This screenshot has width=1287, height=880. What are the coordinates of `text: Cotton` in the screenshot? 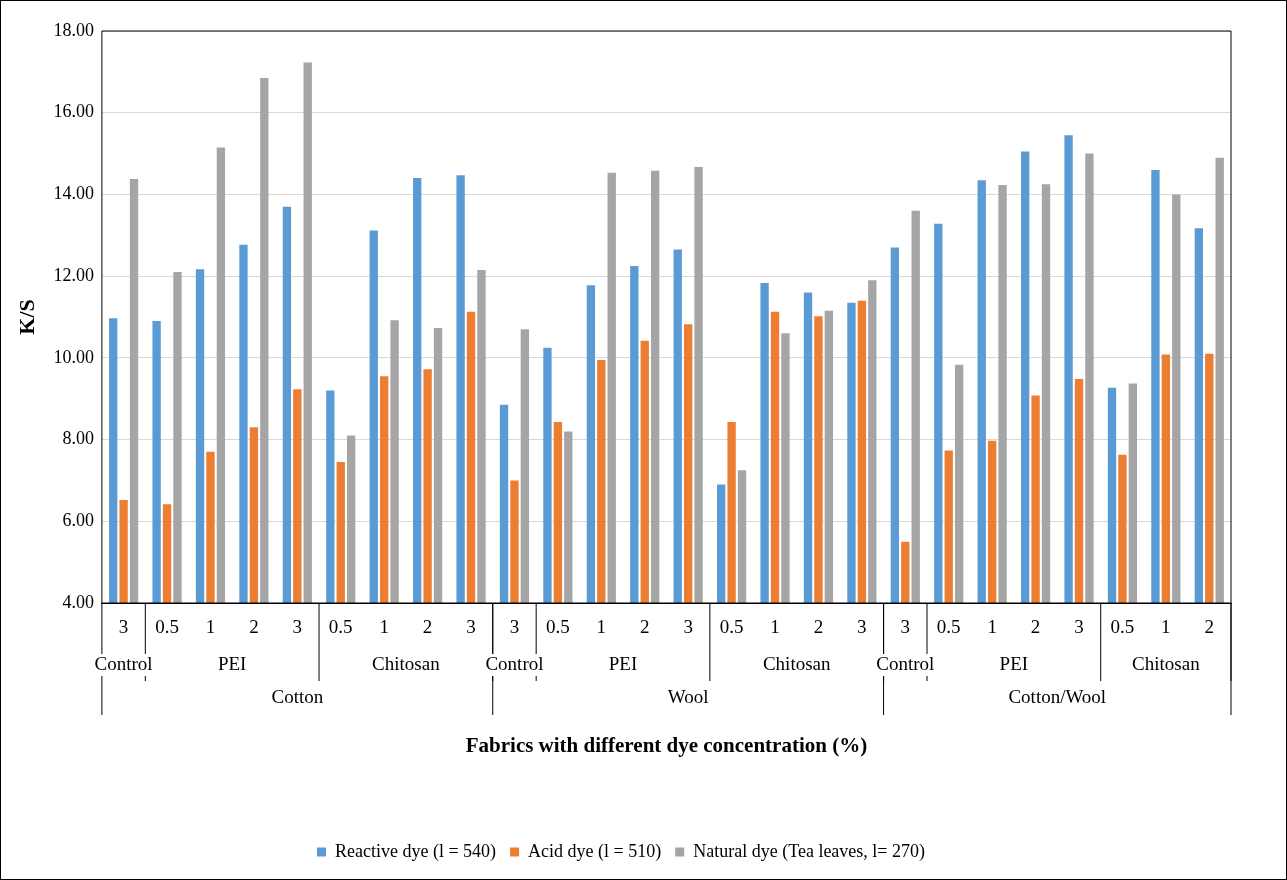 It's located at (297, 696).